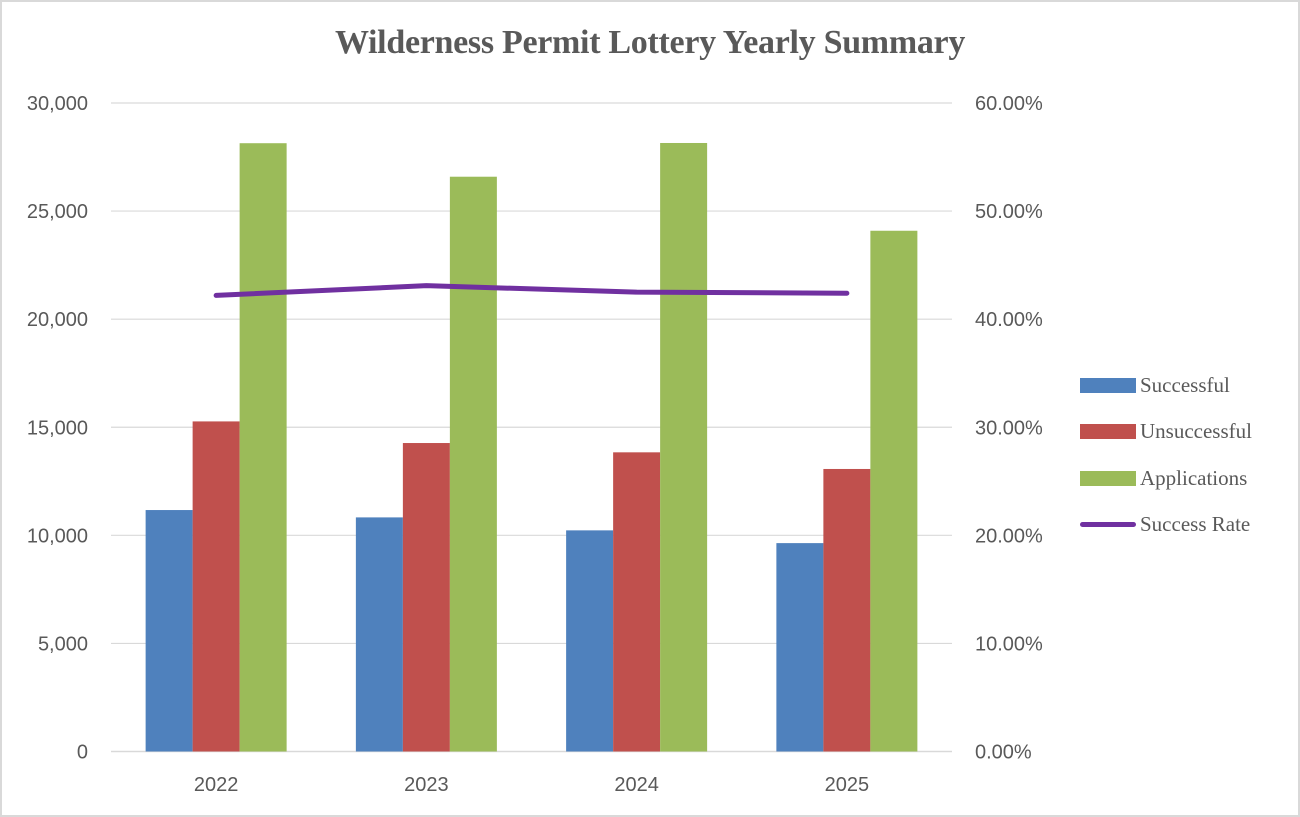 This screenshot has height=817, width=1300. I want to click on bar-successful-2025, so click(800, 647).